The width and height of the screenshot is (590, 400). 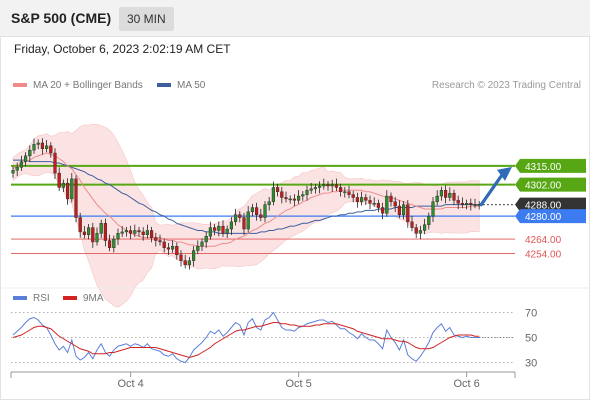 I want to click on research-credit: Research © 2023 Trading Central, so click(x=506, y=85).